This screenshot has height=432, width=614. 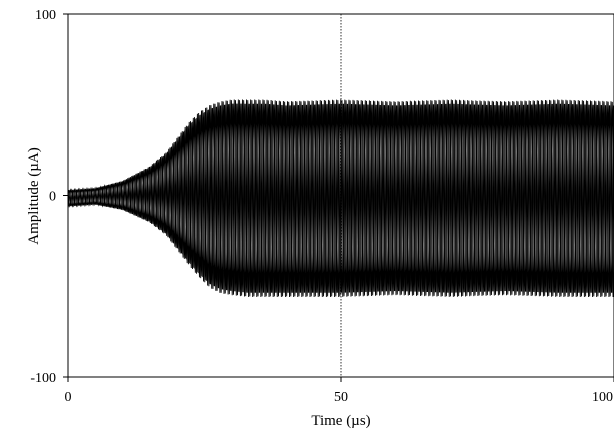 I want to click on x-tick-label: 50, so click(x=341, y=397).